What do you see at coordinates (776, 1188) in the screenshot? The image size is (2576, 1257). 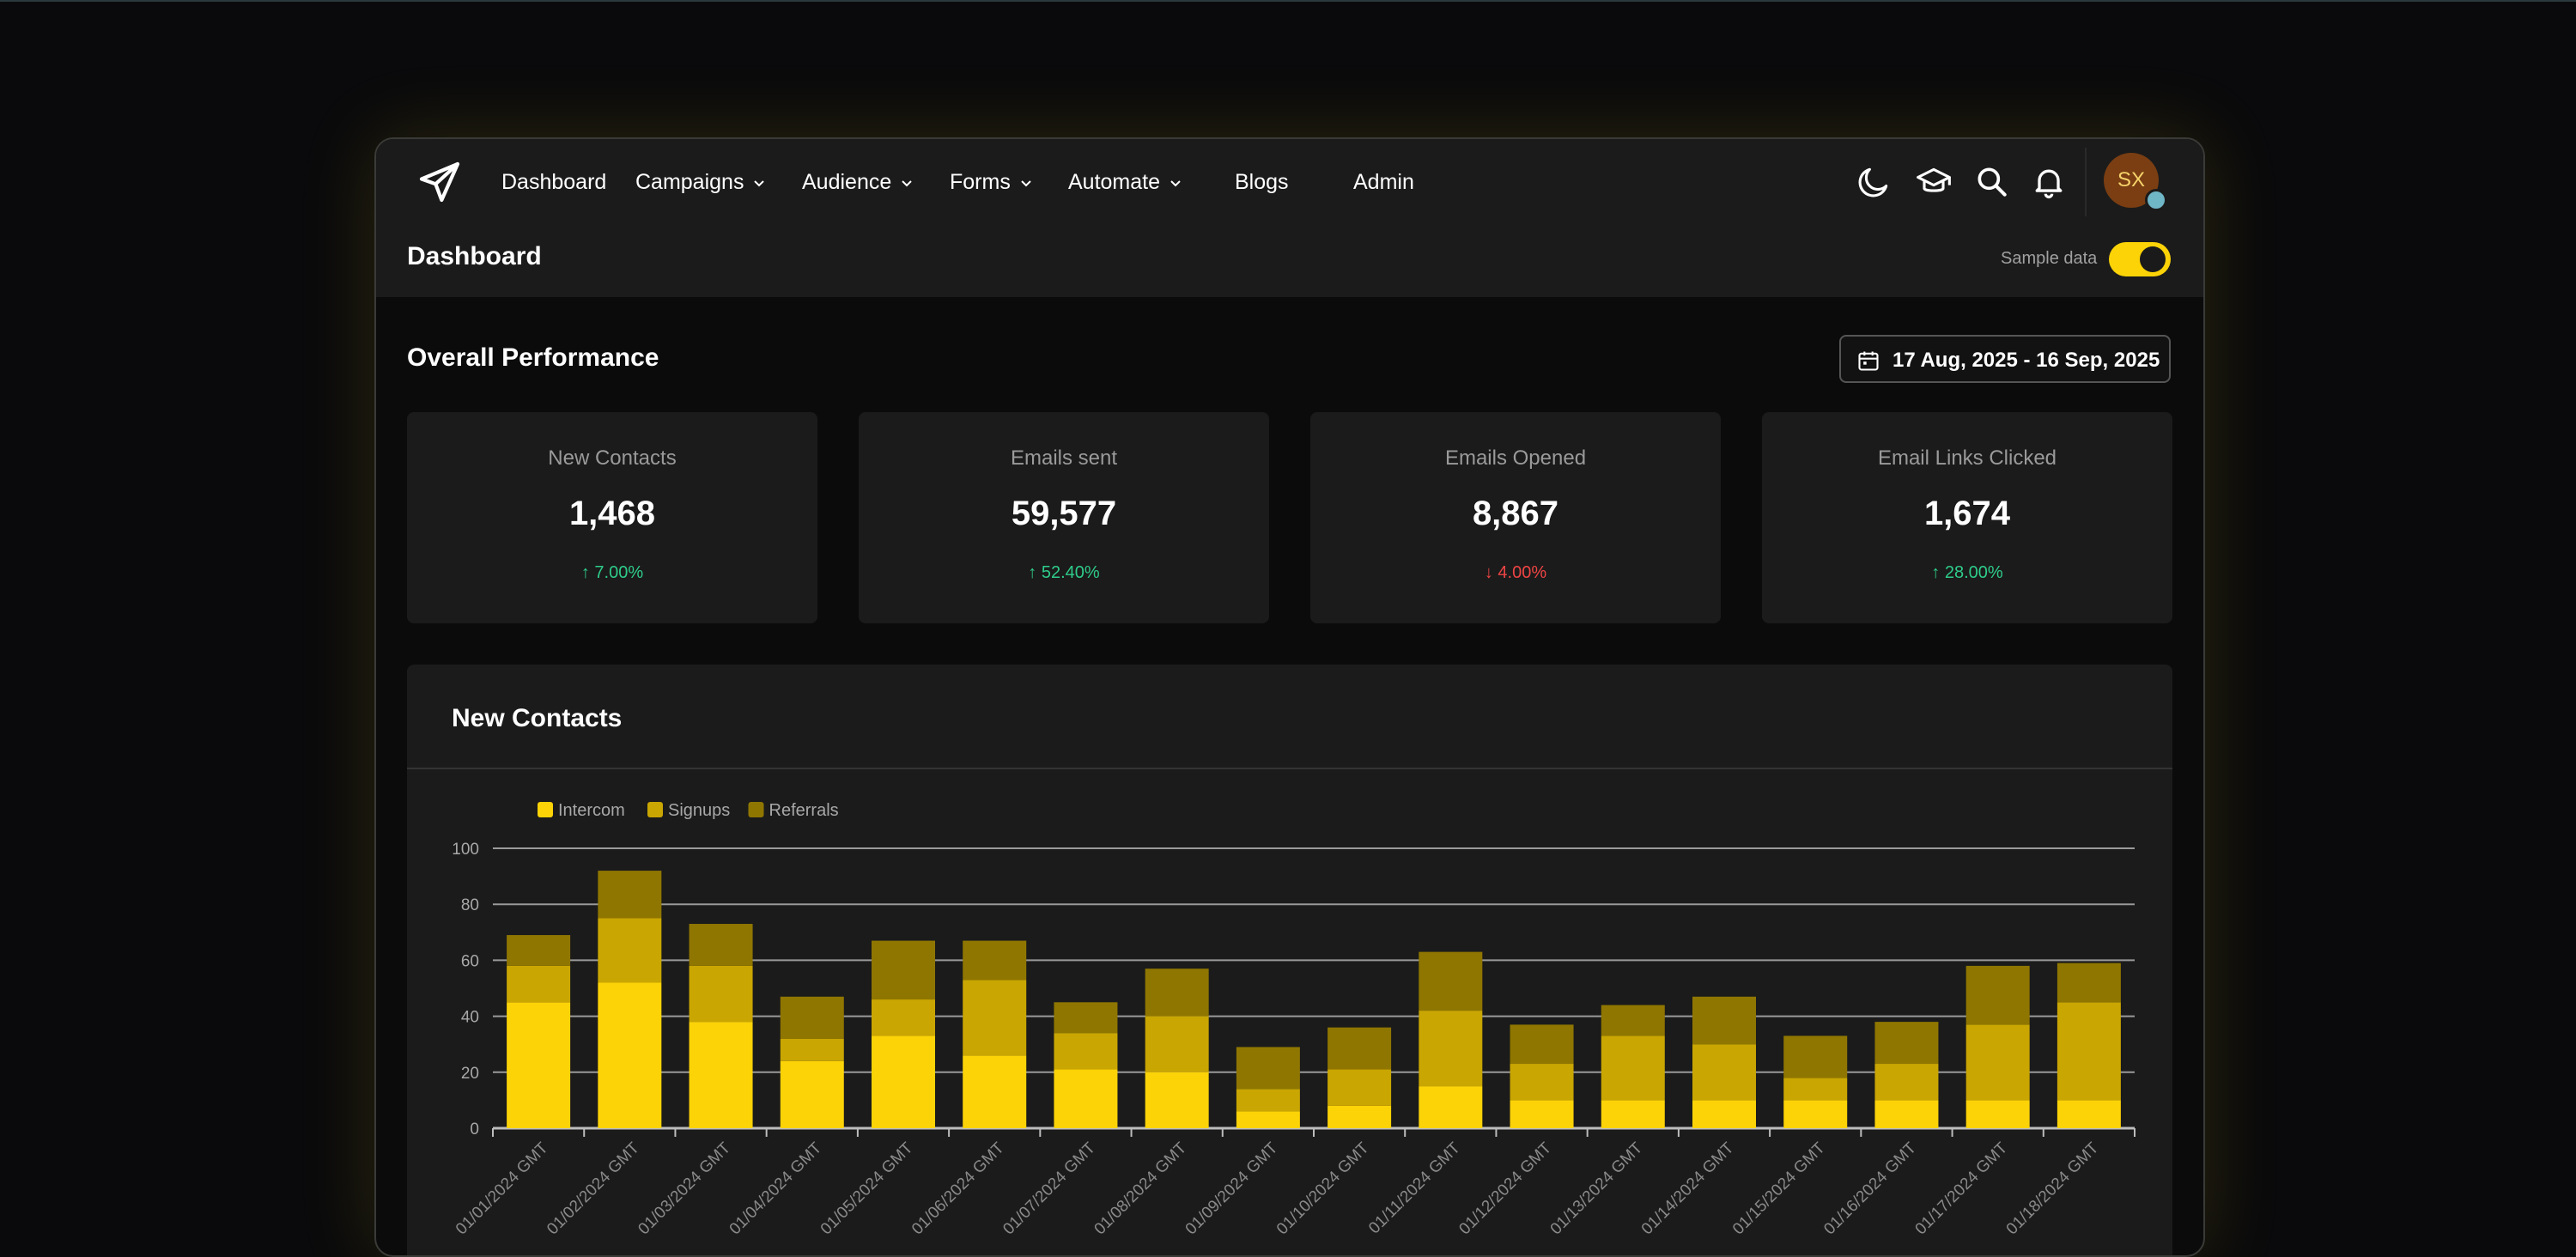 I see `x-tick-label: 01/04/2024 GMT` at bounding box center [776, 1188].